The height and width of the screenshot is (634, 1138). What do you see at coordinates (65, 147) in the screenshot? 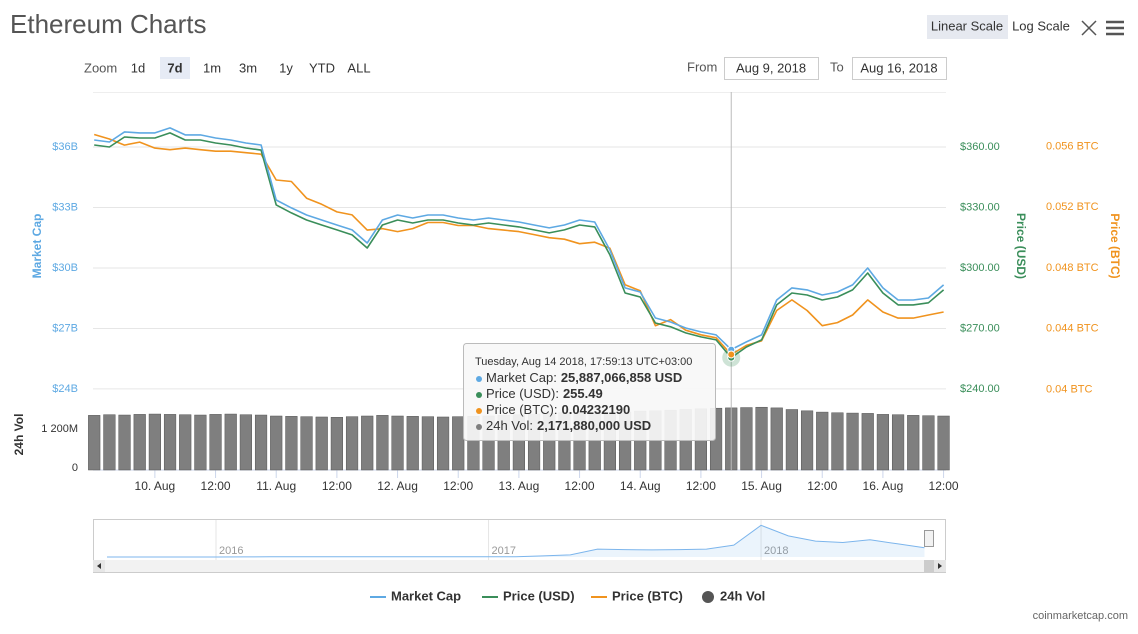
I see `y-tick-label: $36B` at bounding box center [65, 147].